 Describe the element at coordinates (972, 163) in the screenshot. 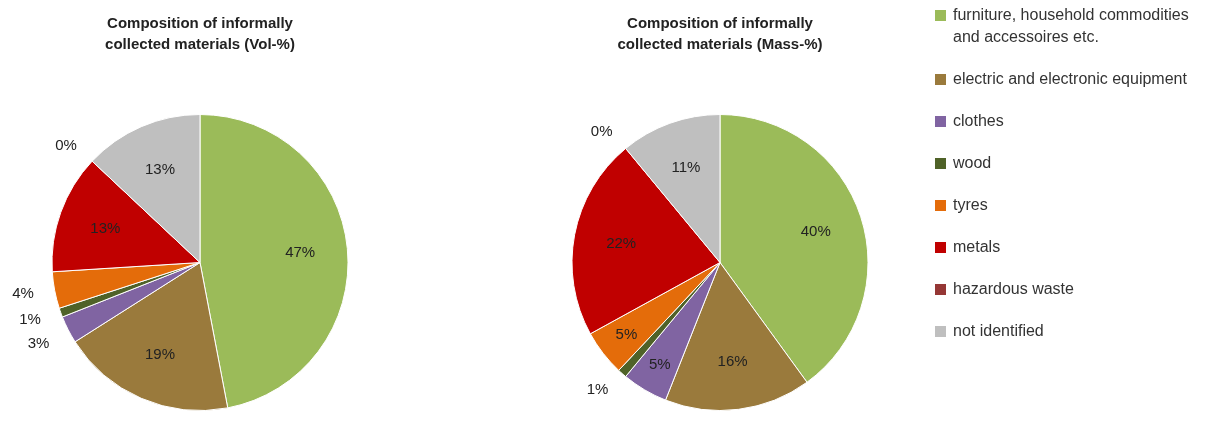

I see `legend-label: wood` at that location.